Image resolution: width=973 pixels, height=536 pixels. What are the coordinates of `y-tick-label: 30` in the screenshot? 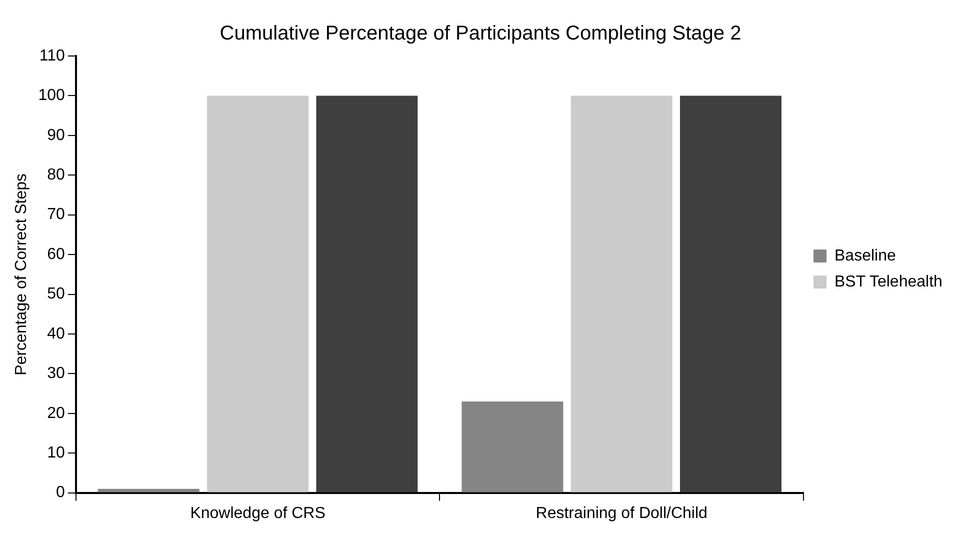 It's located at (56, 373).